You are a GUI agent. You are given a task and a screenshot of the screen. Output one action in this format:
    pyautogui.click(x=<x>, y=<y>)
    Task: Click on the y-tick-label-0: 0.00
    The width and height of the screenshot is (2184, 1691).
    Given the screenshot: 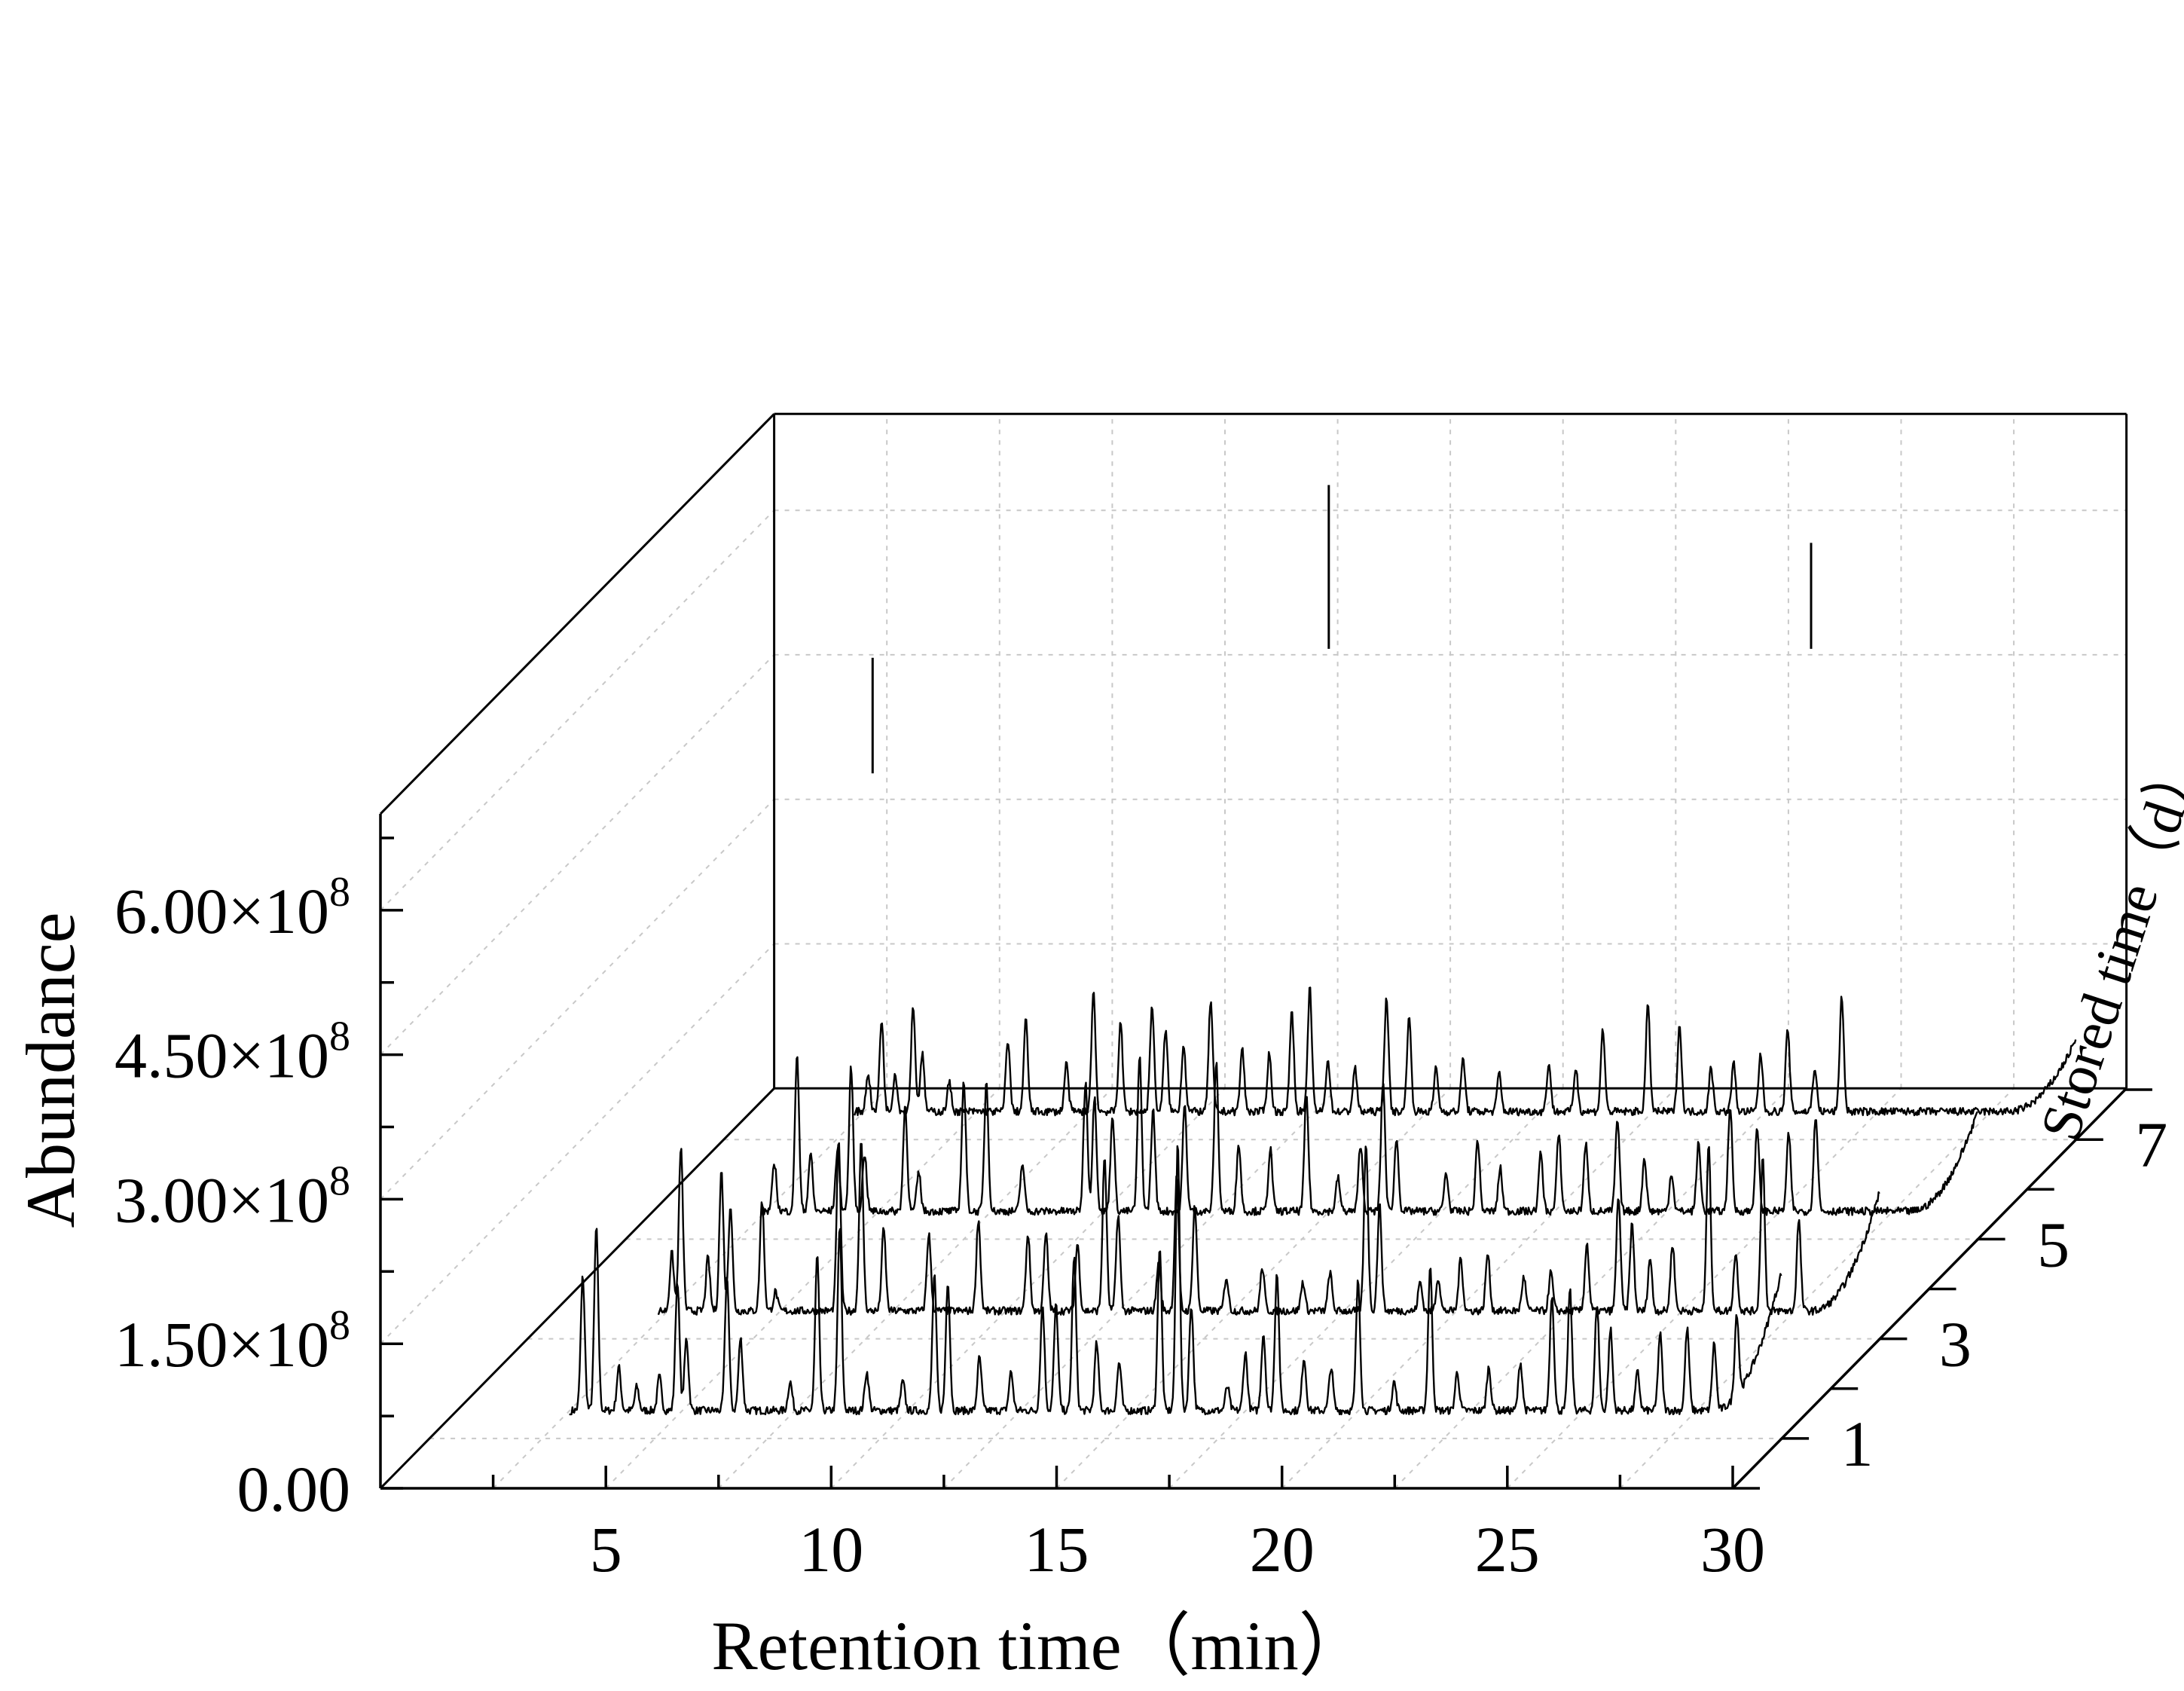 What is the action you would take?
    pyautogui.click(x=294, y=1489)
    